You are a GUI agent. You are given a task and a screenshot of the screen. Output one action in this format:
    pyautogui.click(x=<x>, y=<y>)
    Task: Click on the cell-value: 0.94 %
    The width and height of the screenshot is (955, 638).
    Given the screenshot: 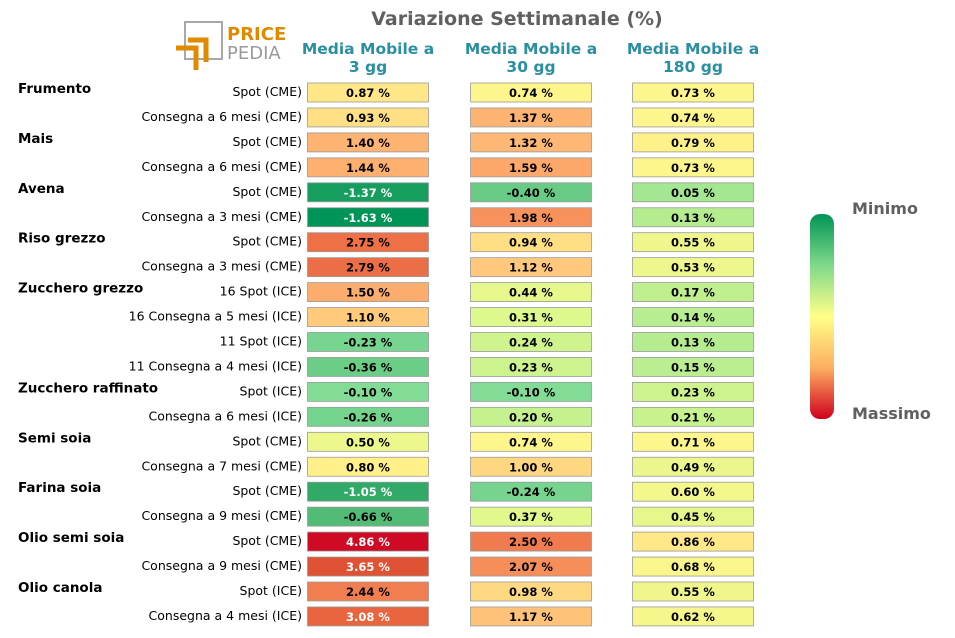 What is the action you would take?
    pyautogui.click(x=531, y=243)
    